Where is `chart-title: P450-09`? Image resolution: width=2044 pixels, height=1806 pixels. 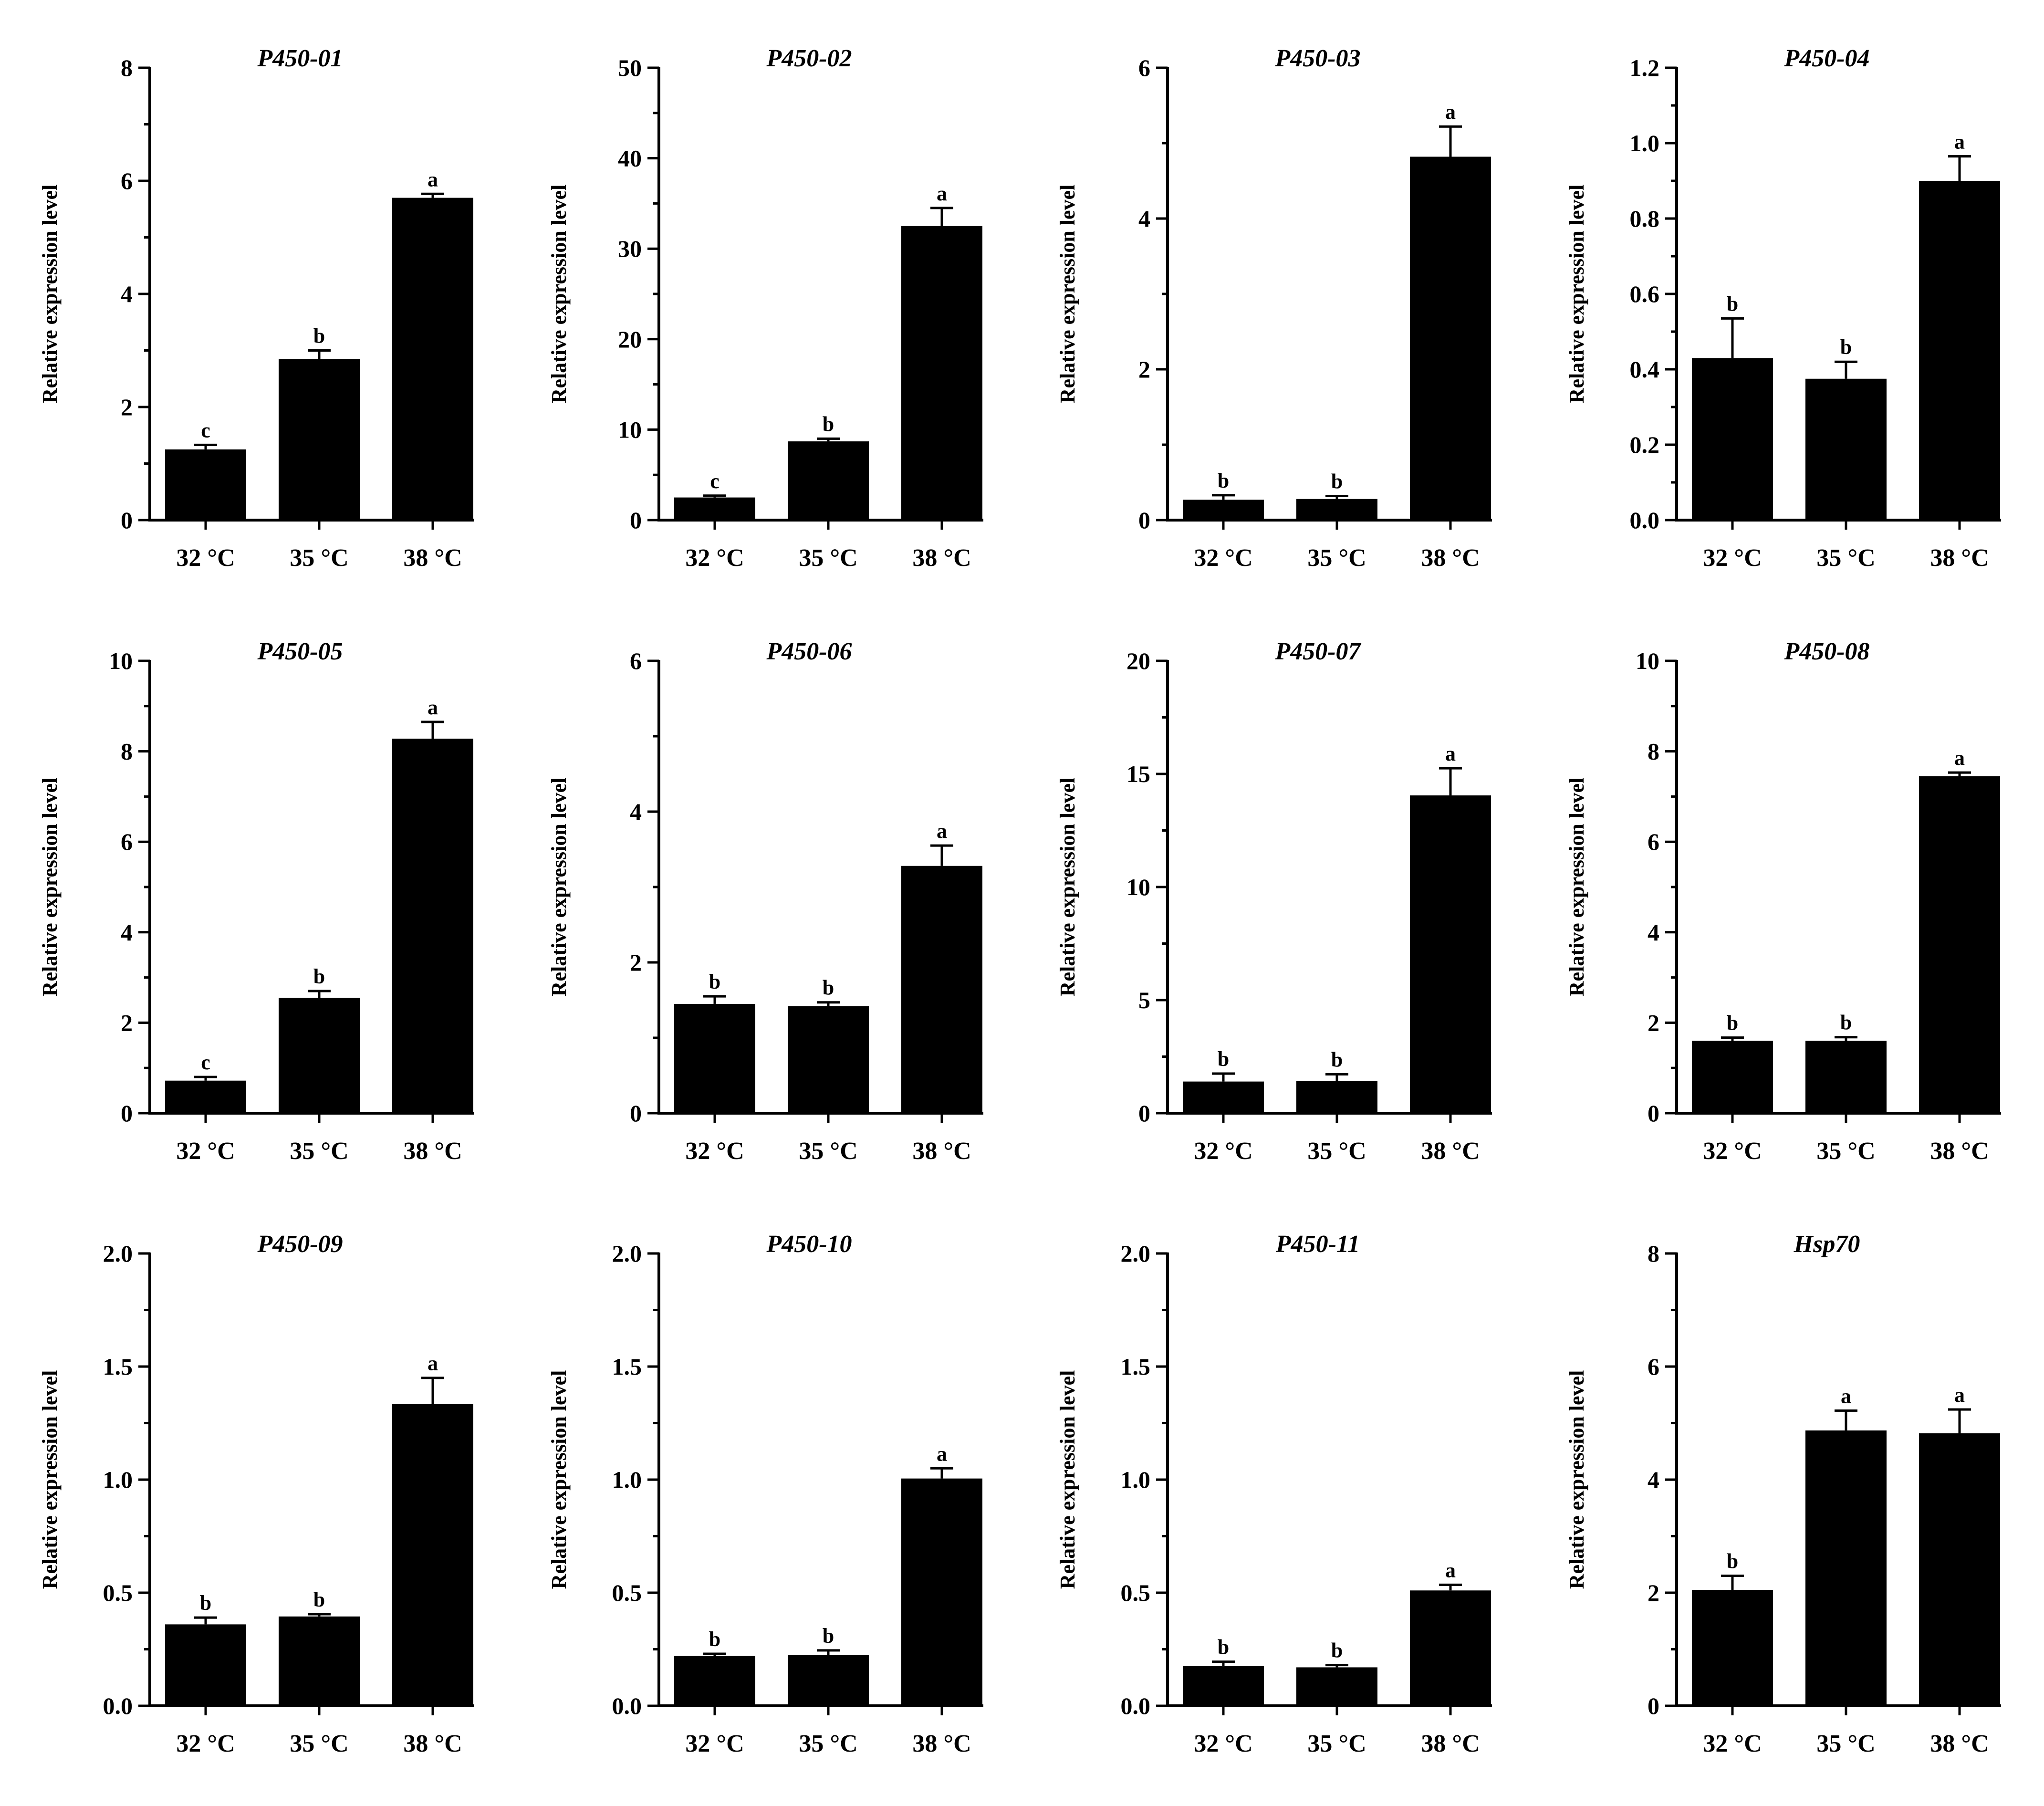
chart-title: P450-09 is located at coordinates (300, 1244).